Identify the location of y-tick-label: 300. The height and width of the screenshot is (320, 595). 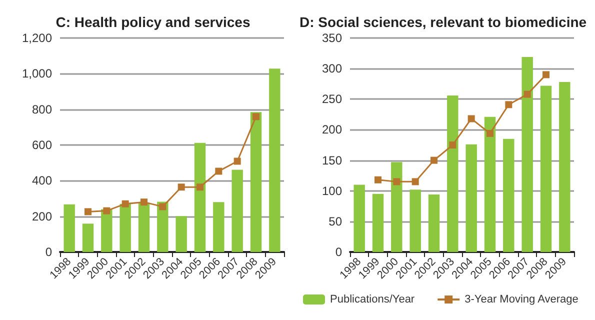
(332, 69).